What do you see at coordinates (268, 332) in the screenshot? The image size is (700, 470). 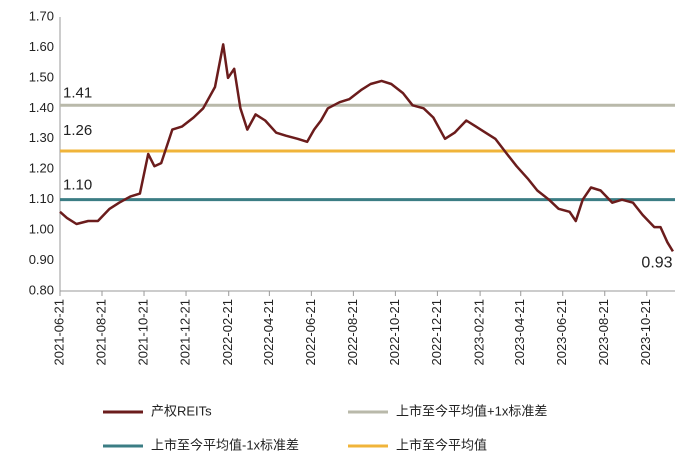 I see `x-tick-label: 2022-04-21` at bounding box center [268, 332].